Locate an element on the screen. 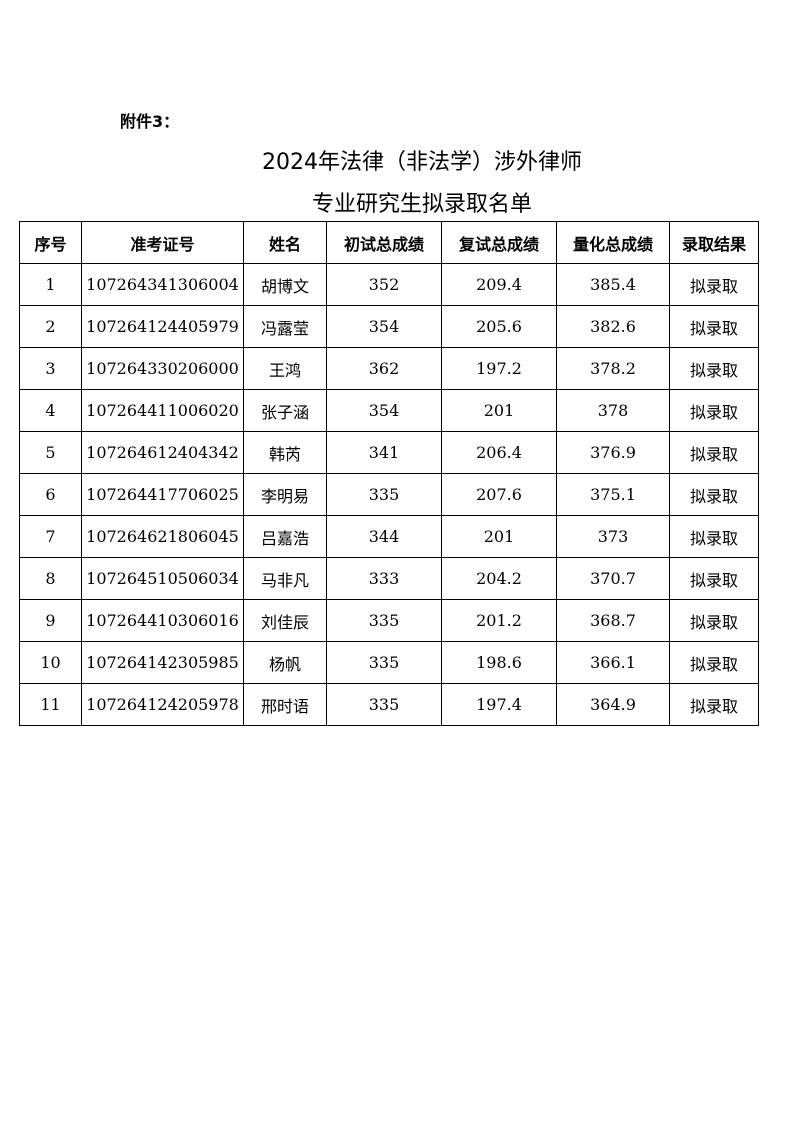 Image resolution: width=793 pixels, height=1122 pixels. table-cell: 107264410306016 is located at coordinates (162, 620).